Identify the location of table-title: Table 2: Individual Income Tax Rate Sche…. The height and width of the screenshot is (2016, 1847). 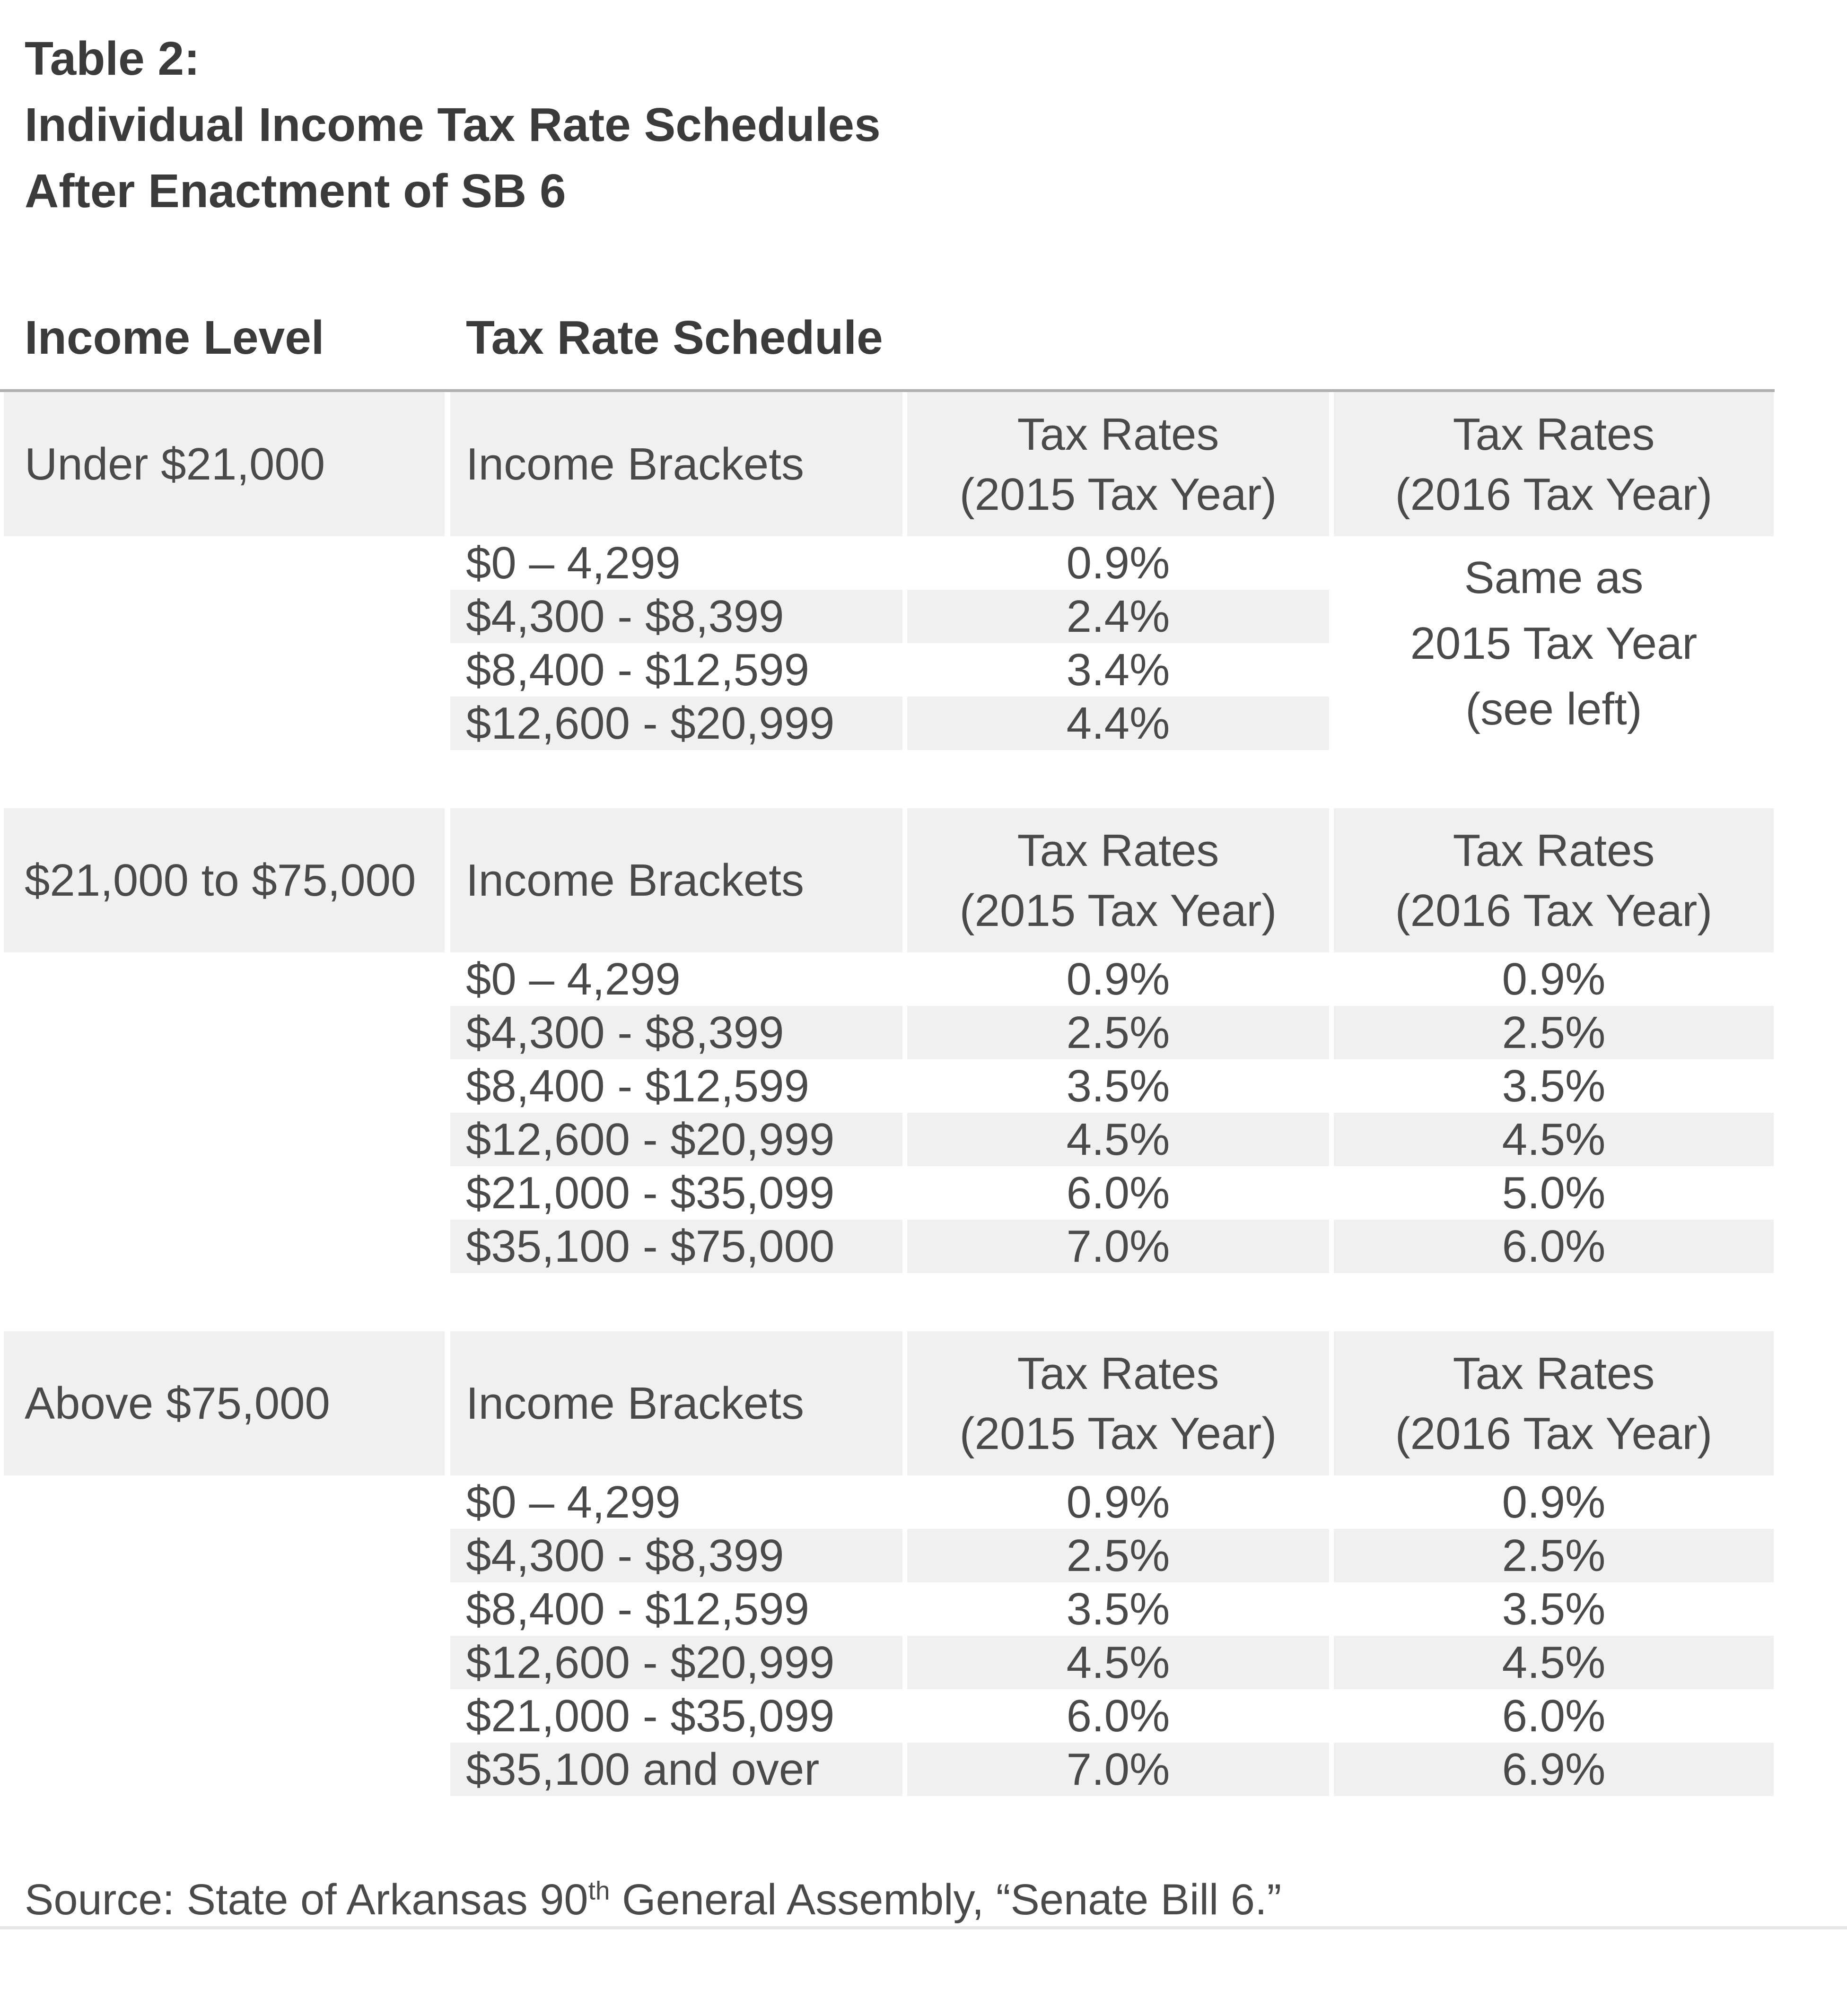
(453, 125).